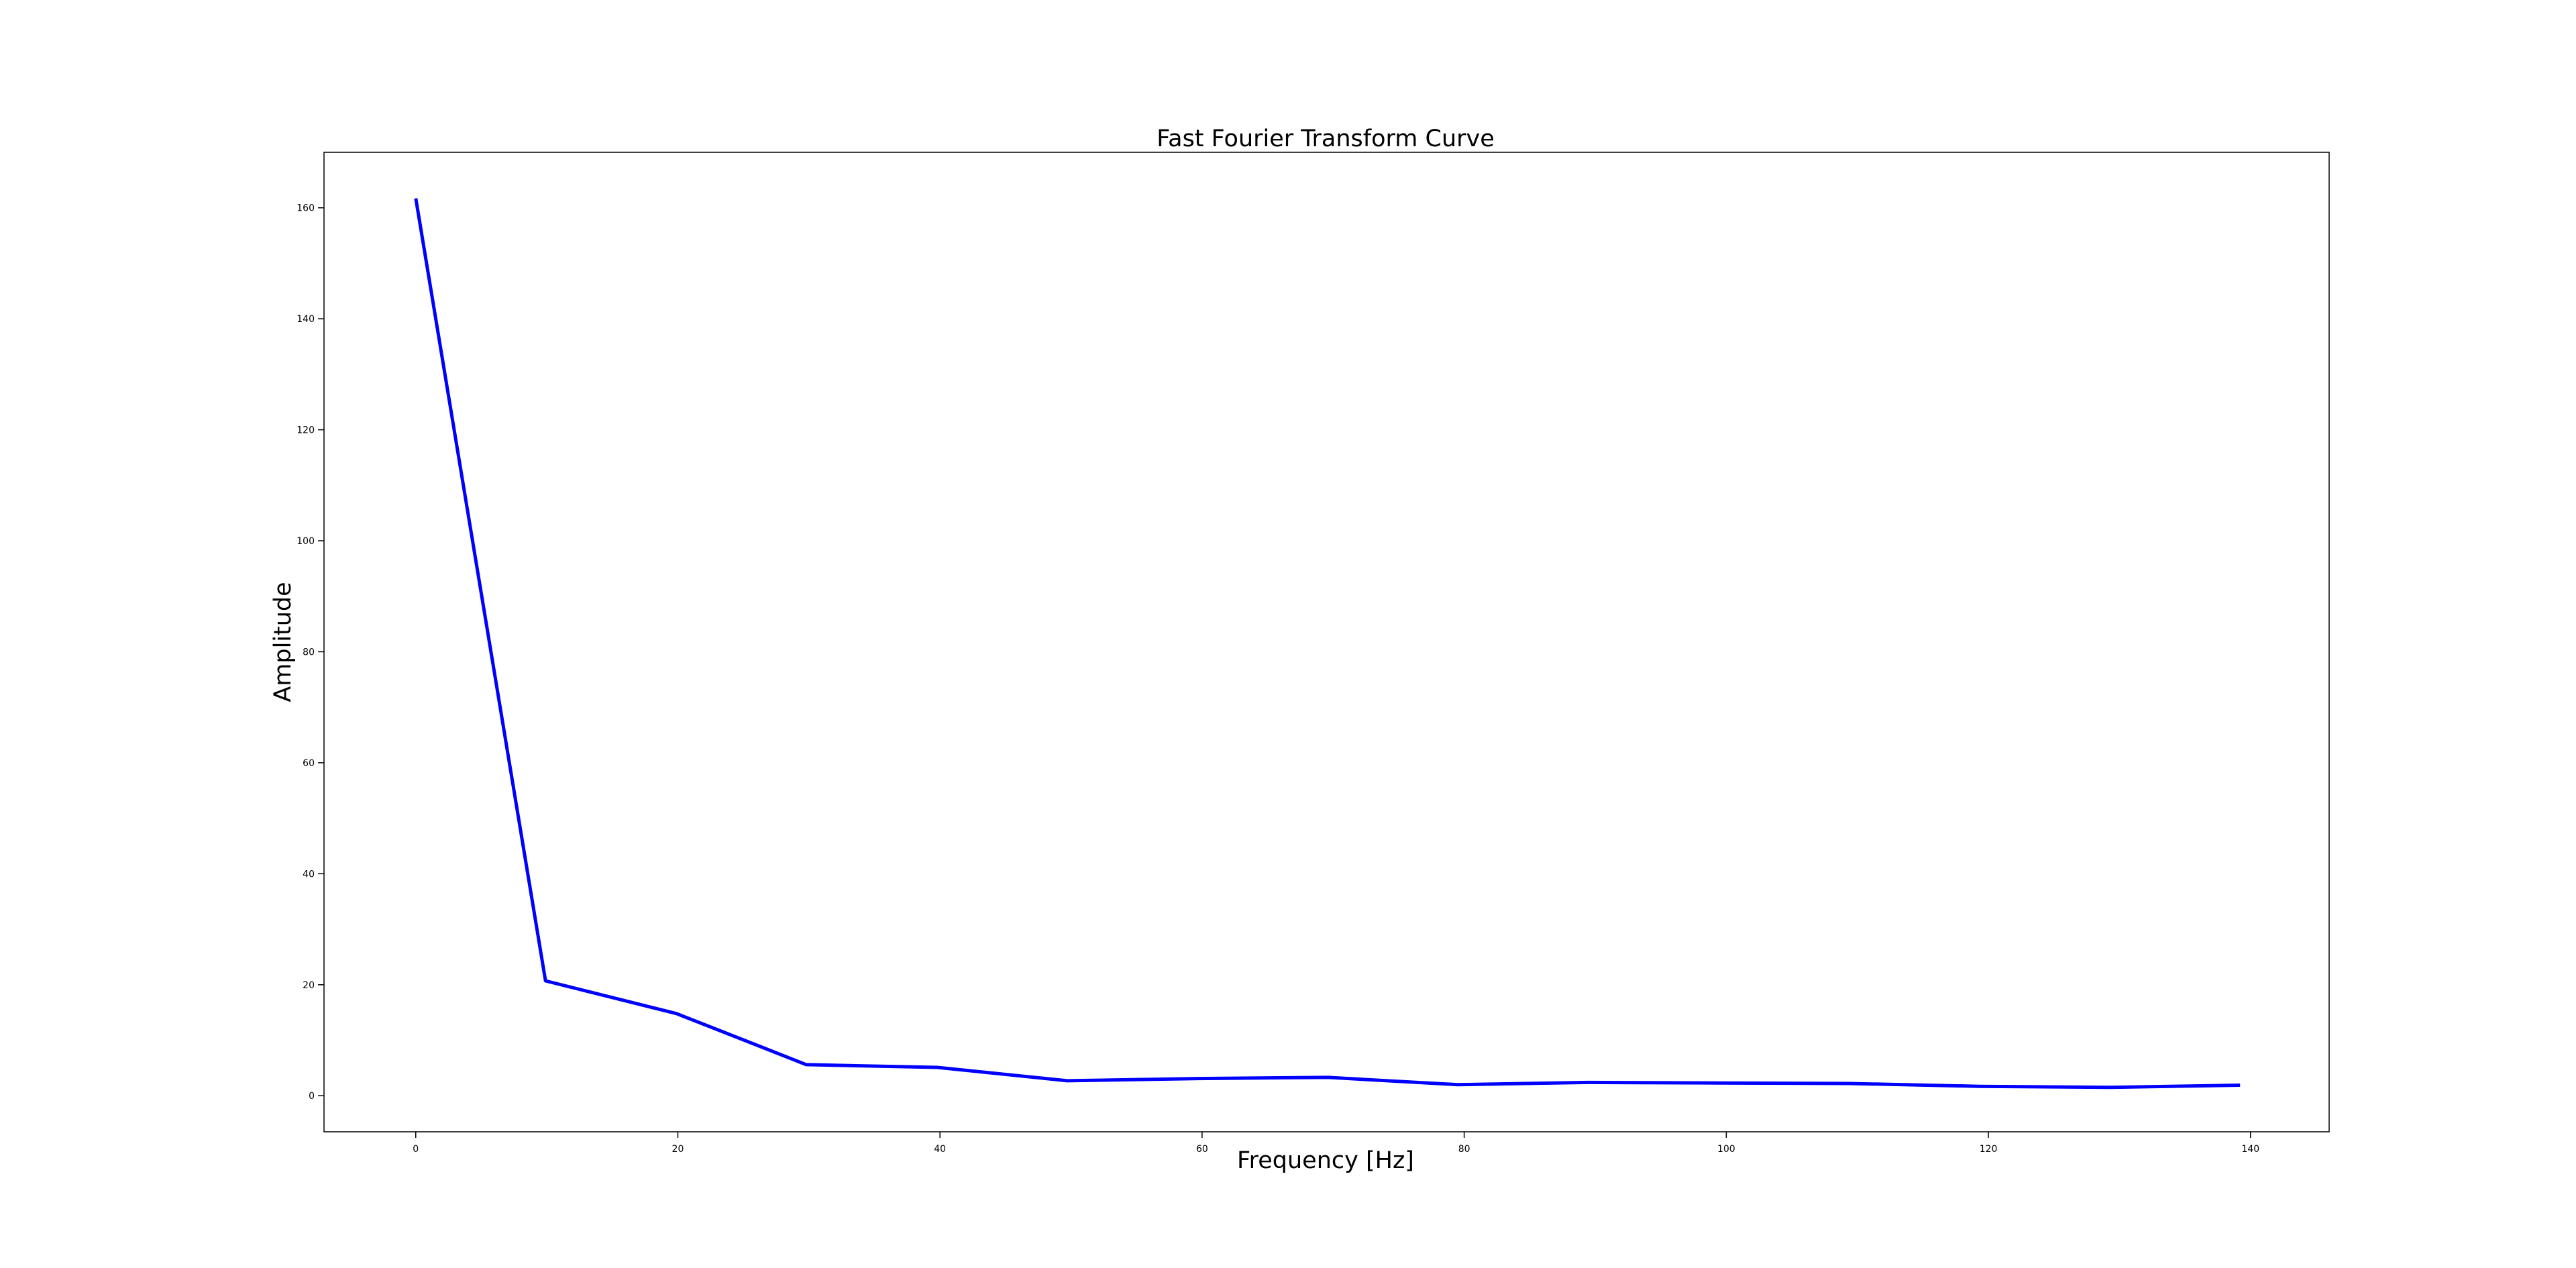 The height and width of the screenshot is (1268, 2576). I want to click on y-axis-label: Amplitude, so click(283, 642).